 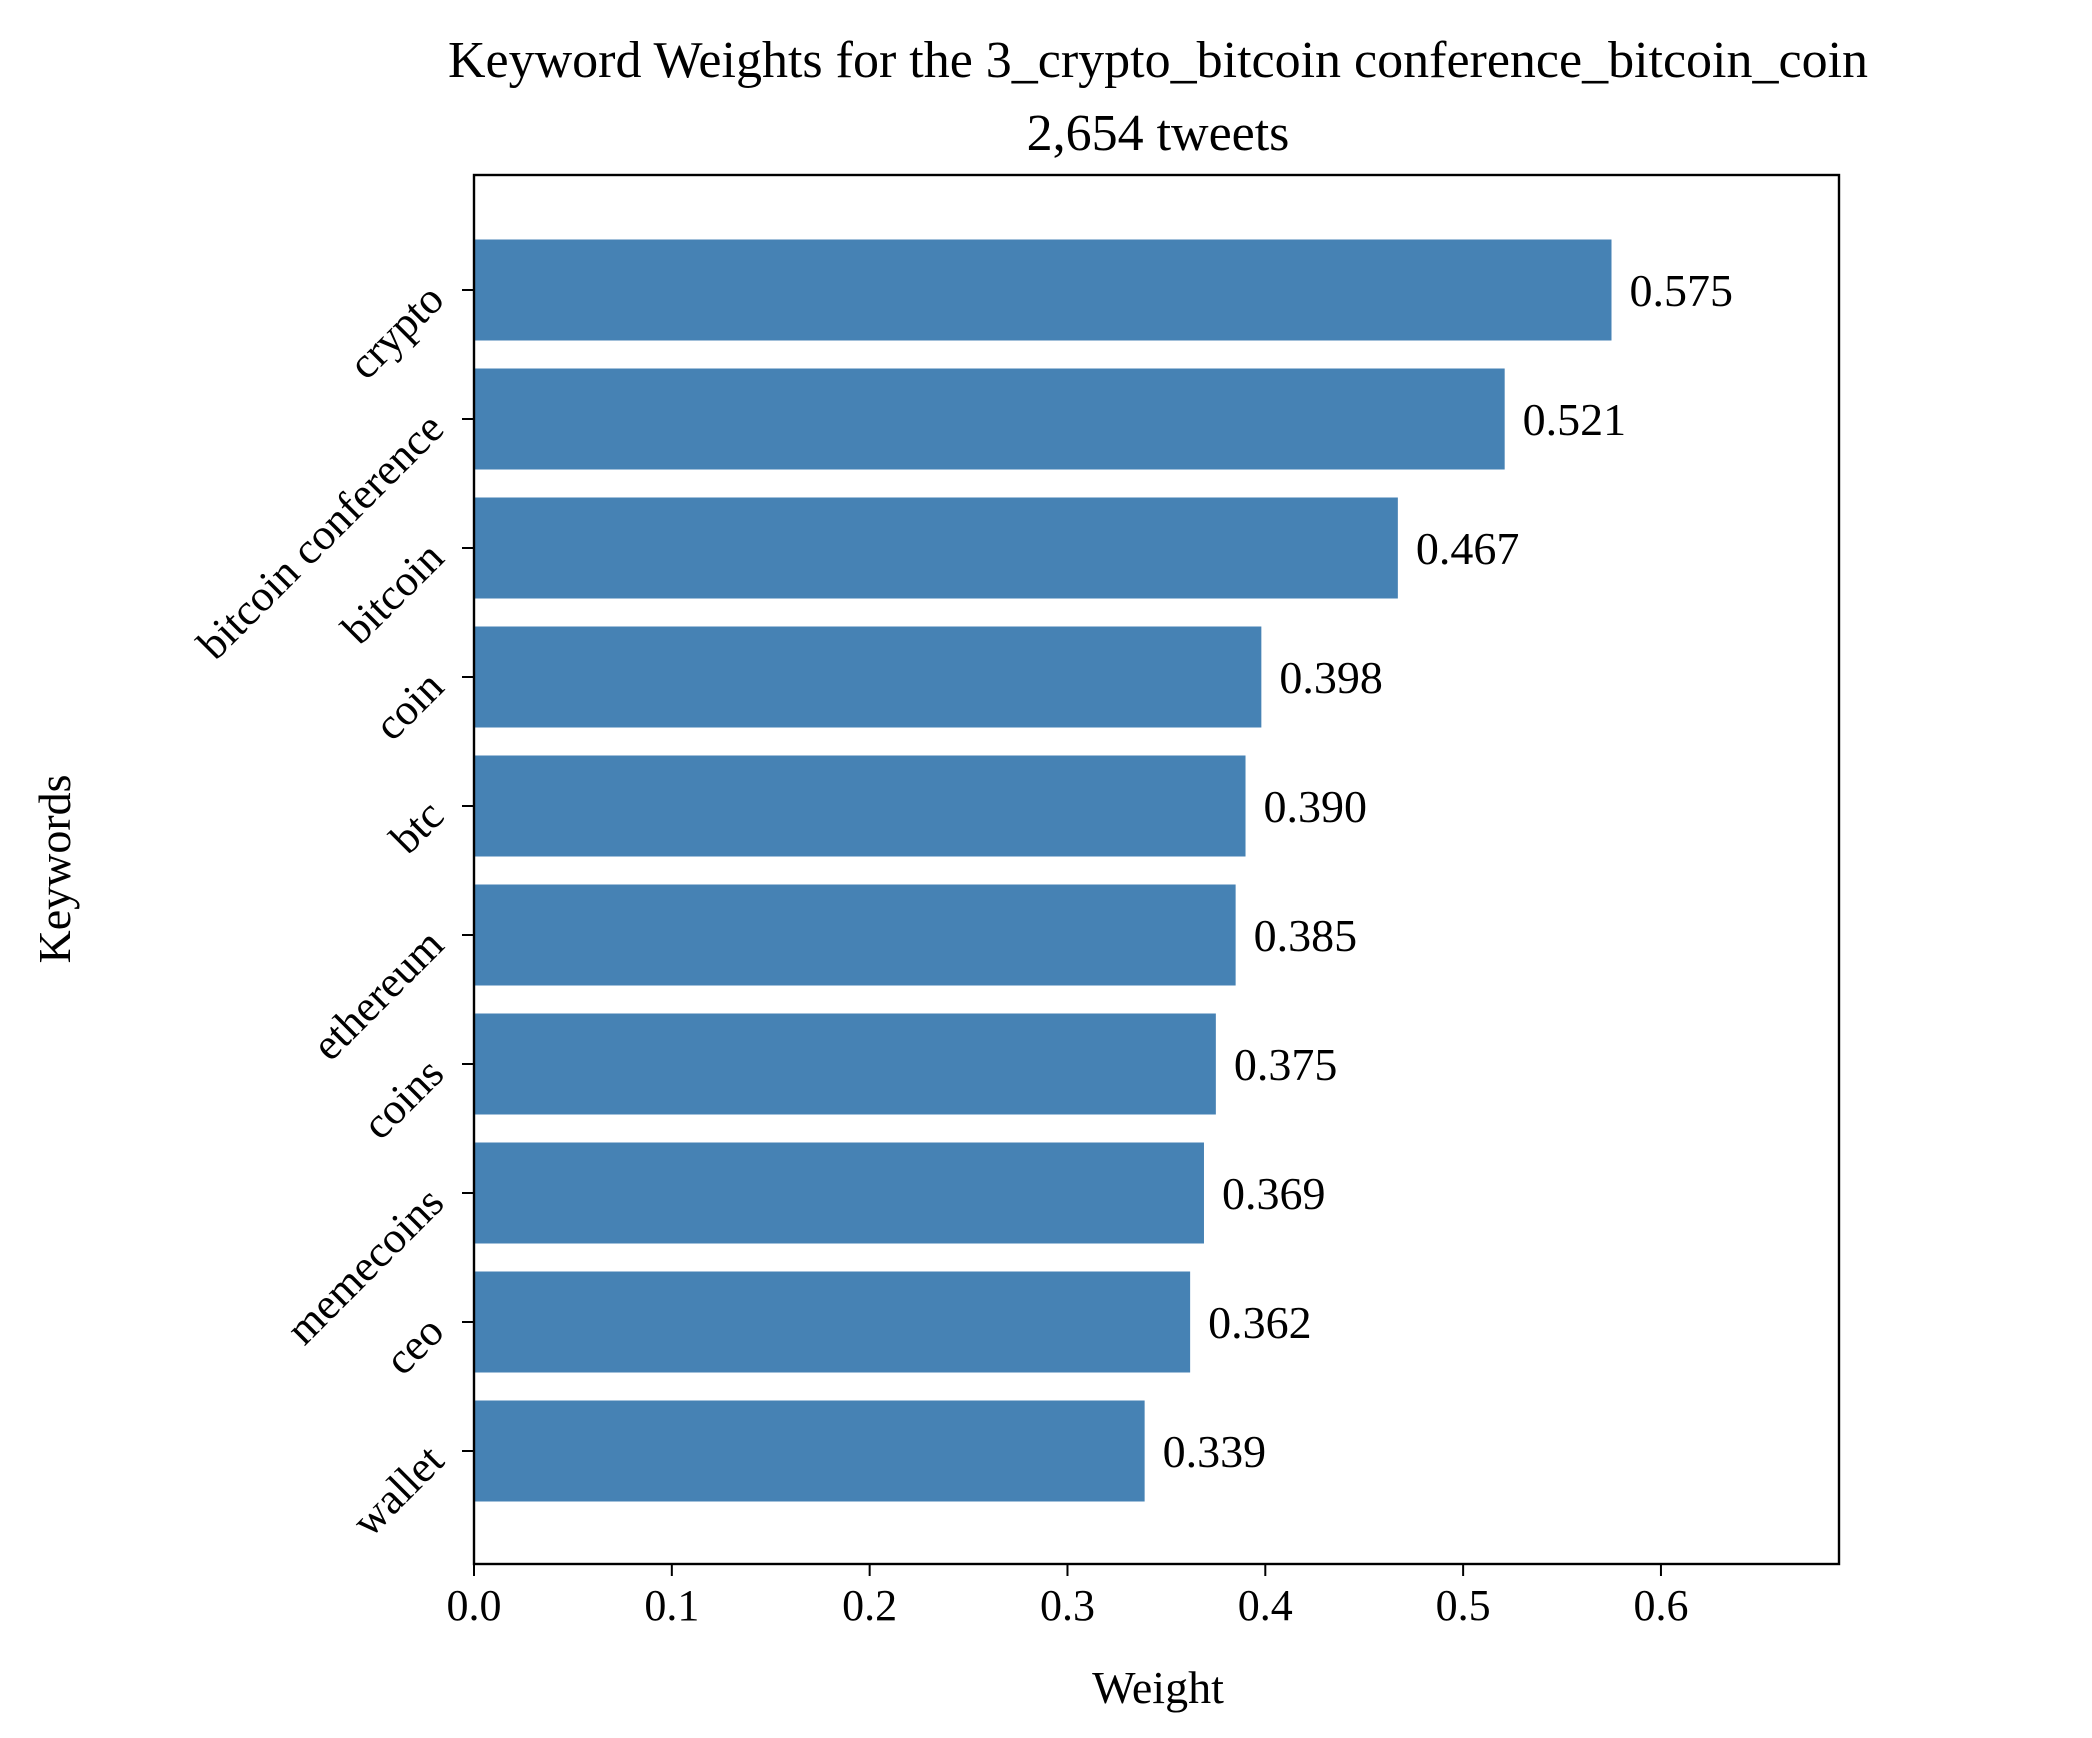 I want to click on y-tick-label-bitcoin: bitcoin, so click(x=392, y=592).